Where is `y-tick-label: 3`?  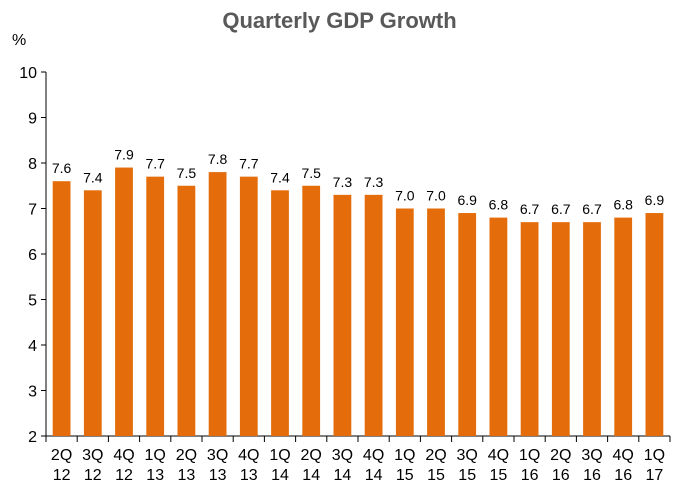 y-tick-label: 3 is located at coordinates (32, 392).